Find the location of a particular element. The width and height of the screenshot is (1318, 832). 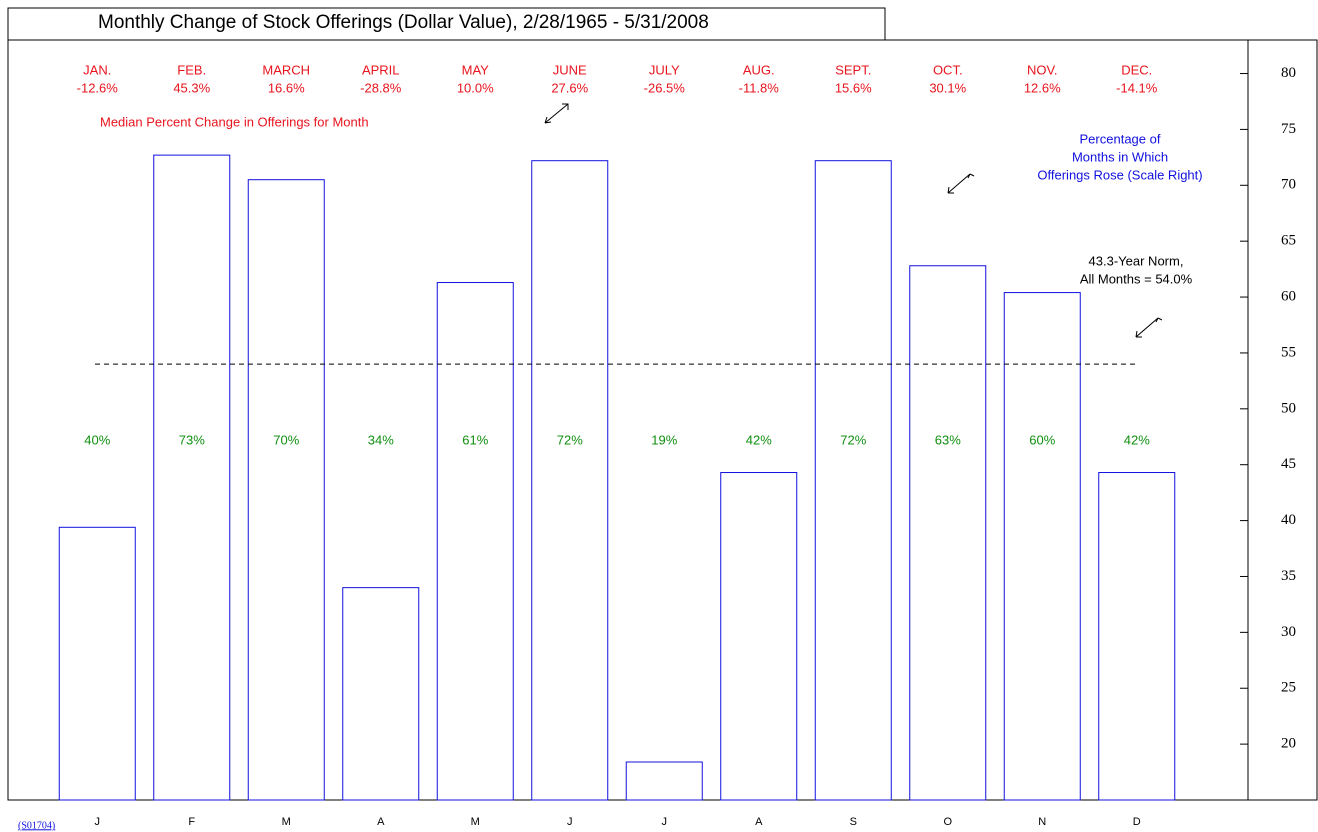

median-change: -26.5% is located at coordinates (665, 87).